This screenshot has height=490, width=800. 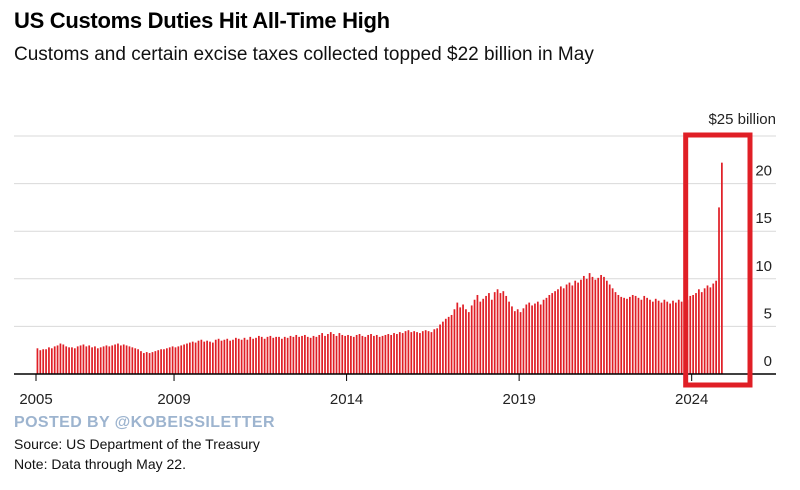 I want to click on highlight-rectangle, so click(x=718, y=260).